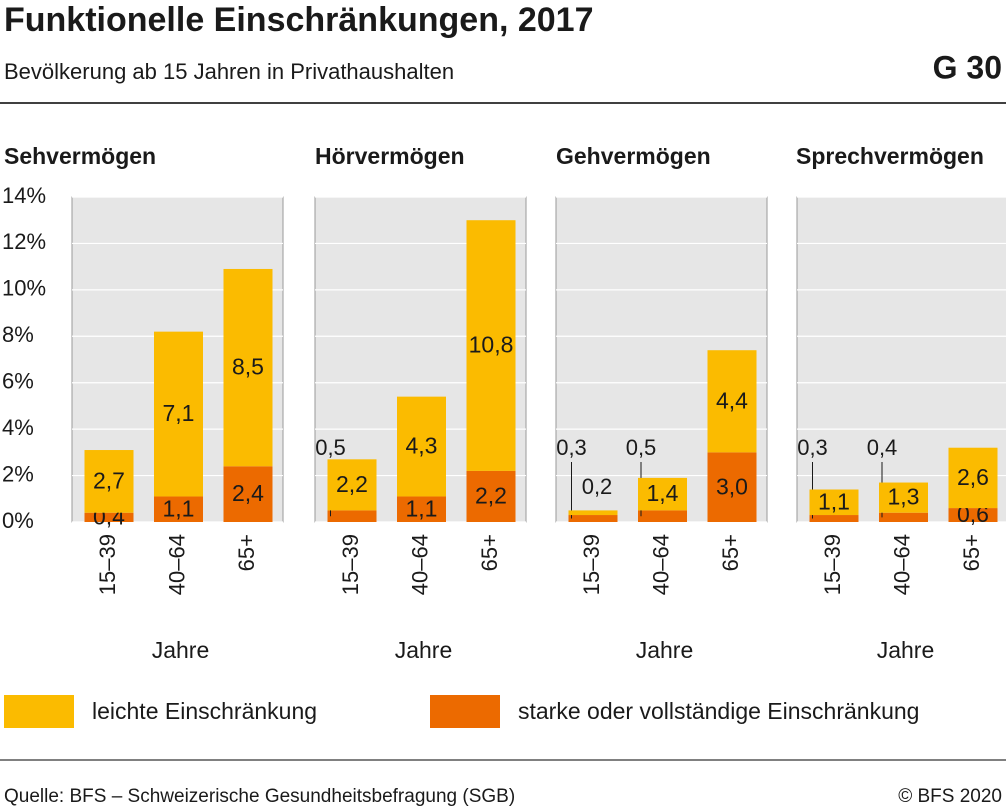 Image resolution: width=1006 pixels, height=810 pixels. Describe the element at coordinates (390, 156) in the screenshot. I see `panel-title: Hörvermögen` at that location.